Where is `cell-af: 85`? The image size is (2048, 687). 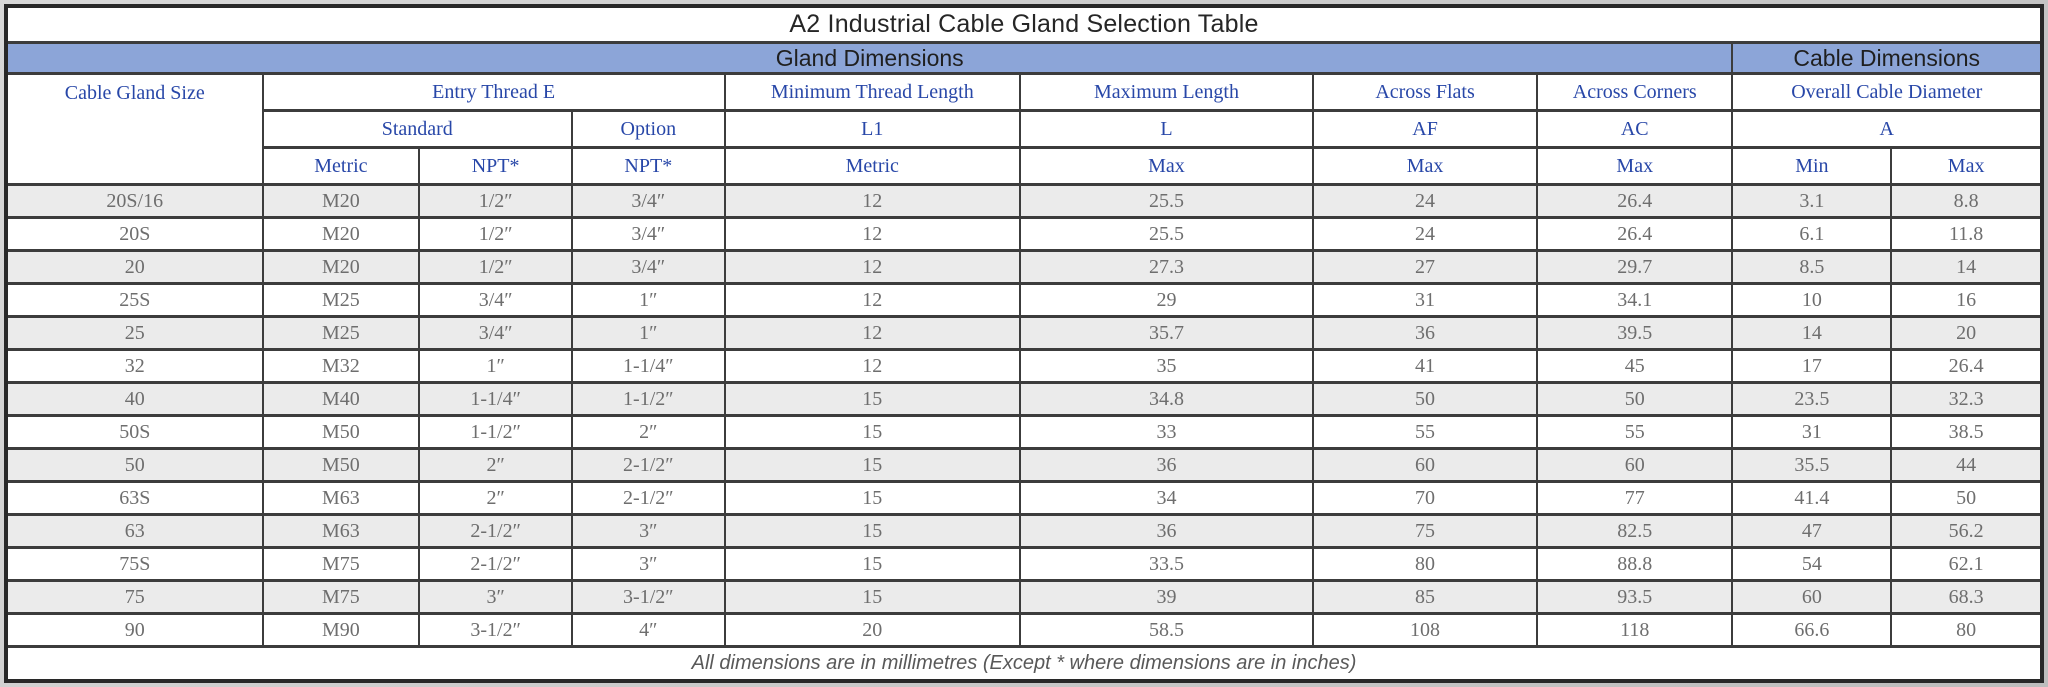 cell-af: 85 is located at coordinates (1425, 597).